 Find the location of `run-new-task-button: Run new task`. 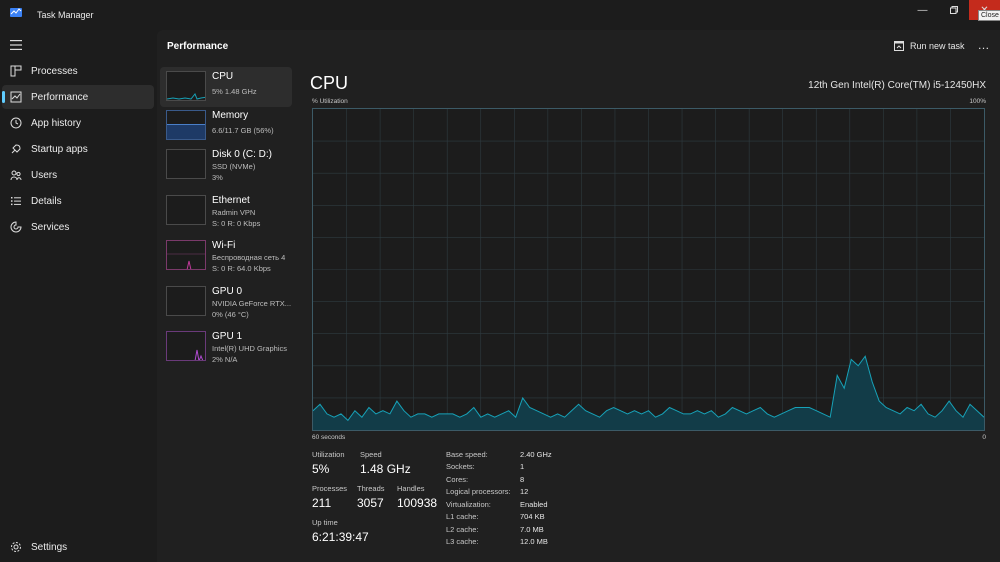

run-new-task-button: Run new task is located at coordinates (929, 46).